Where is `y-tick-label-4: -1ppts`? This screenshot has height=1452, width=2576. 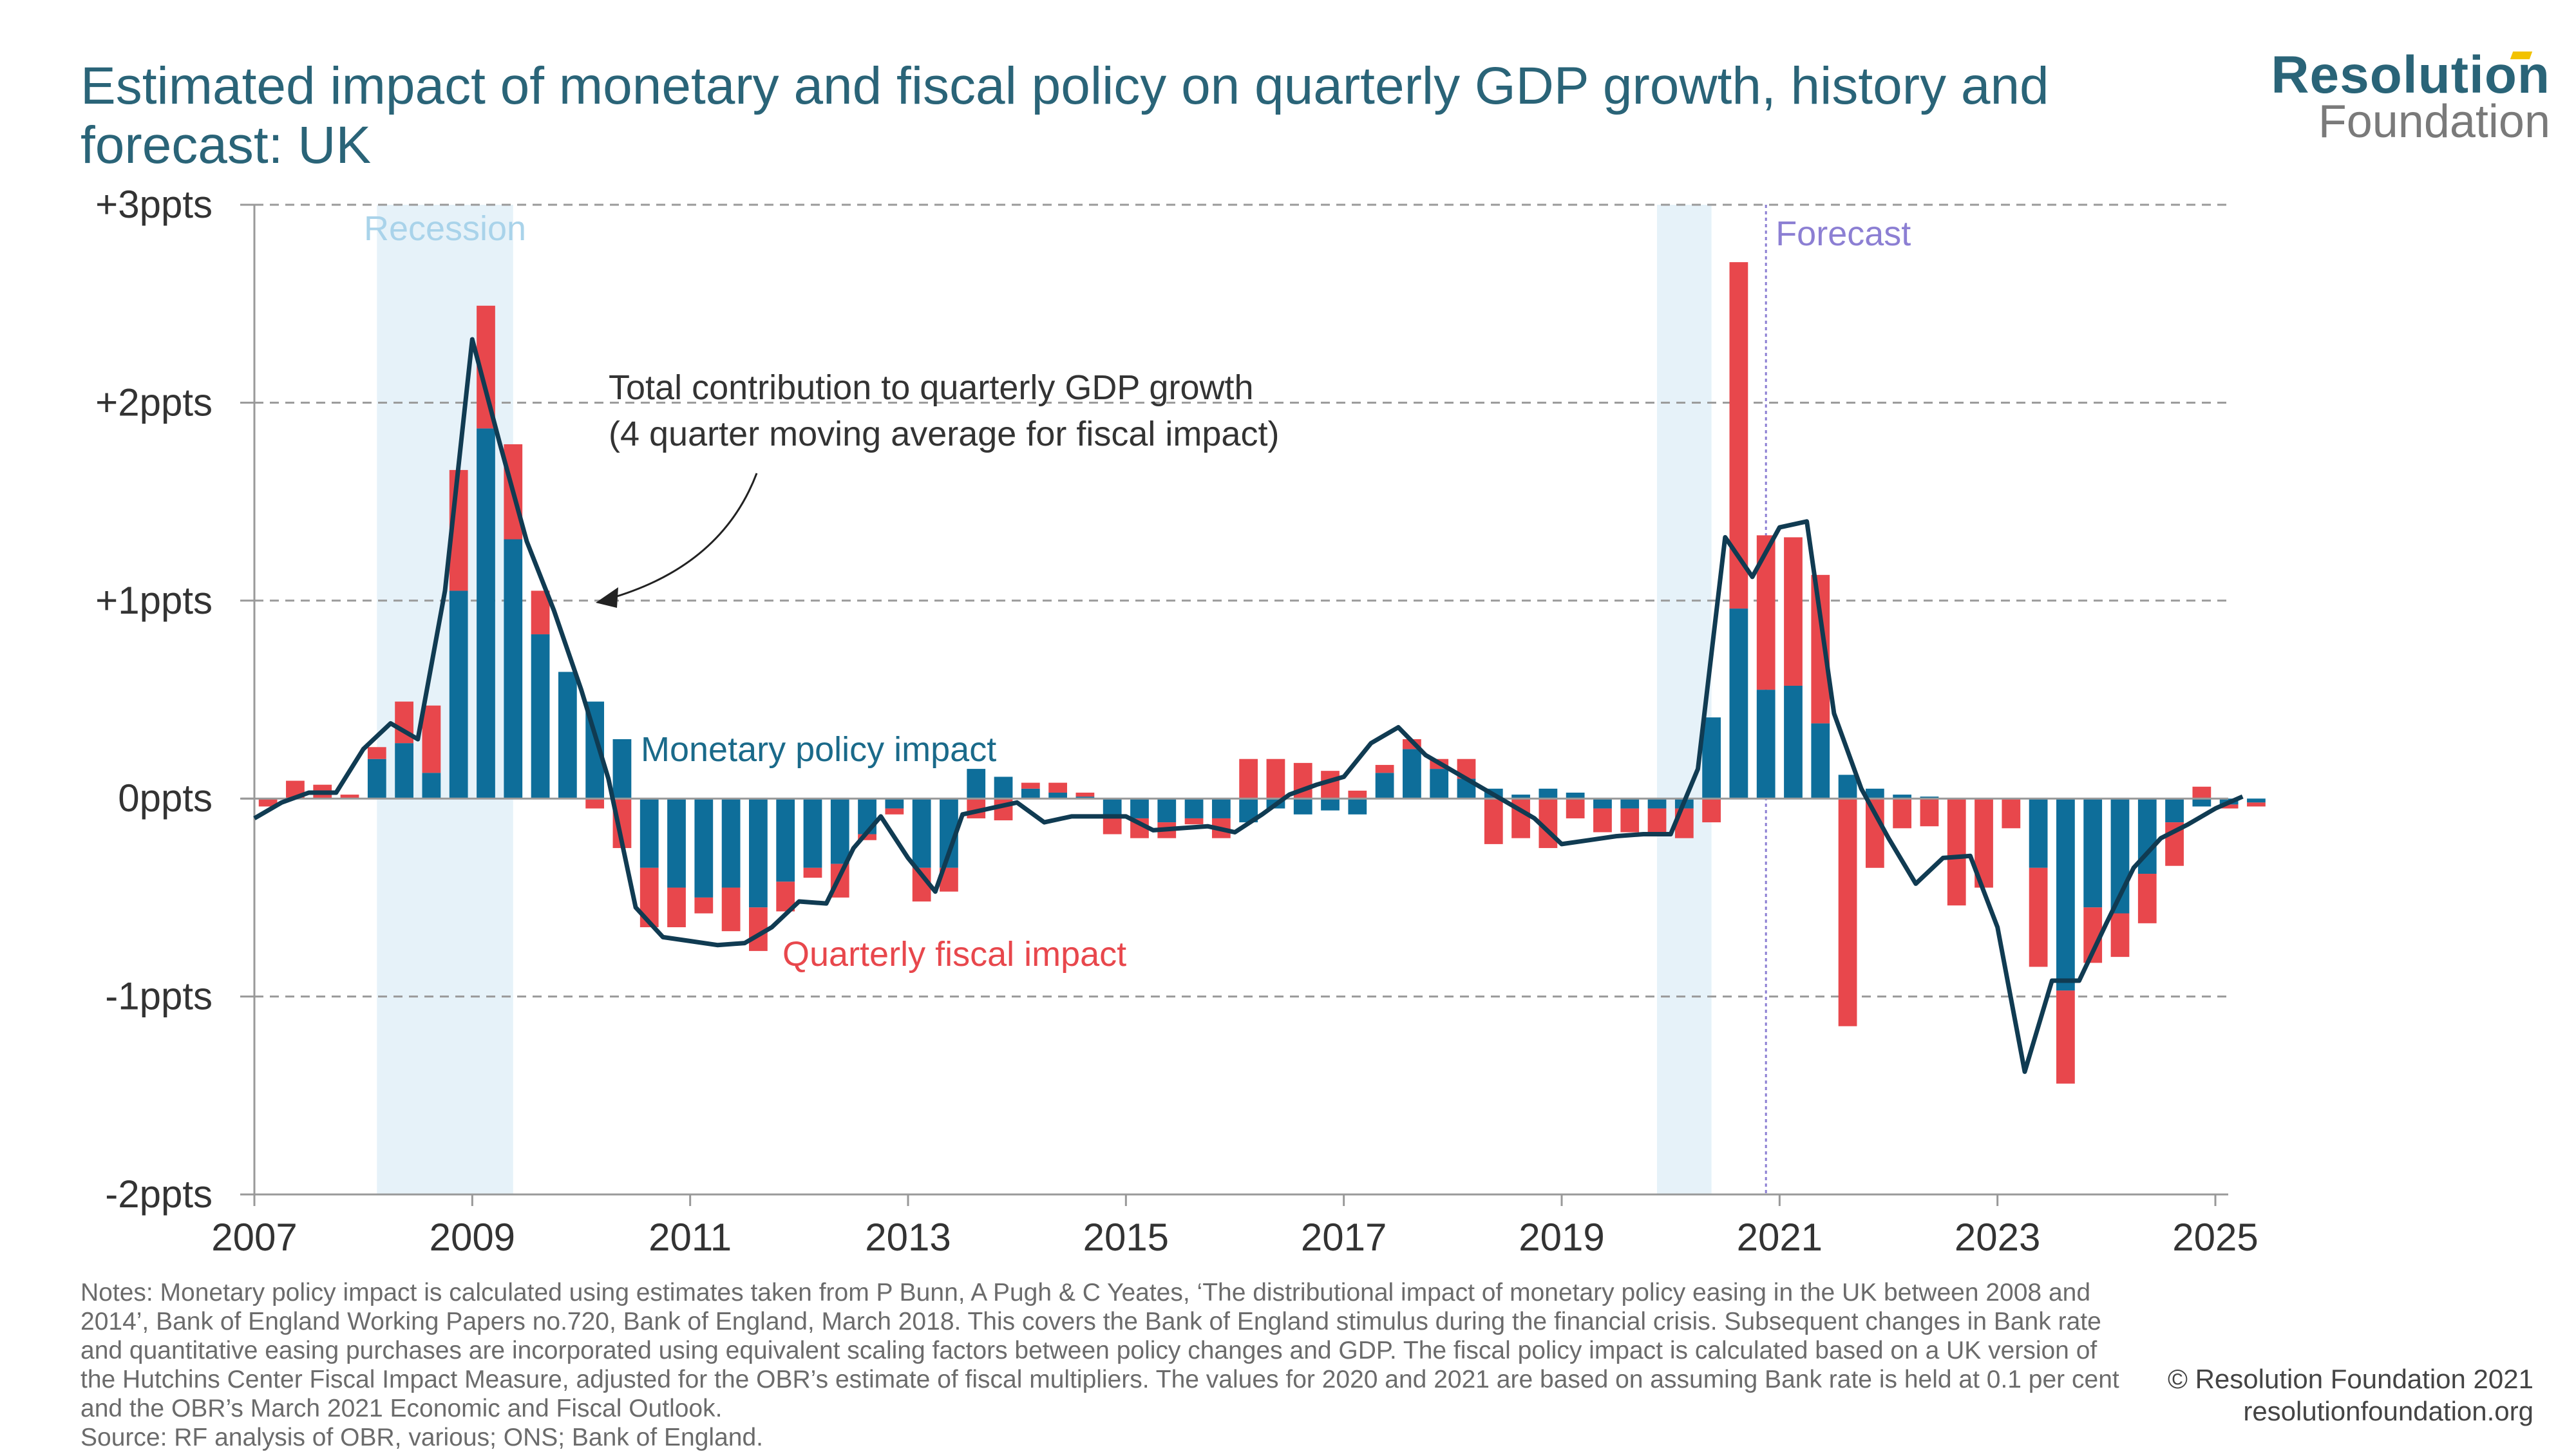 y-tick-label-4: -1ppts is located at coordinates (159, 996).